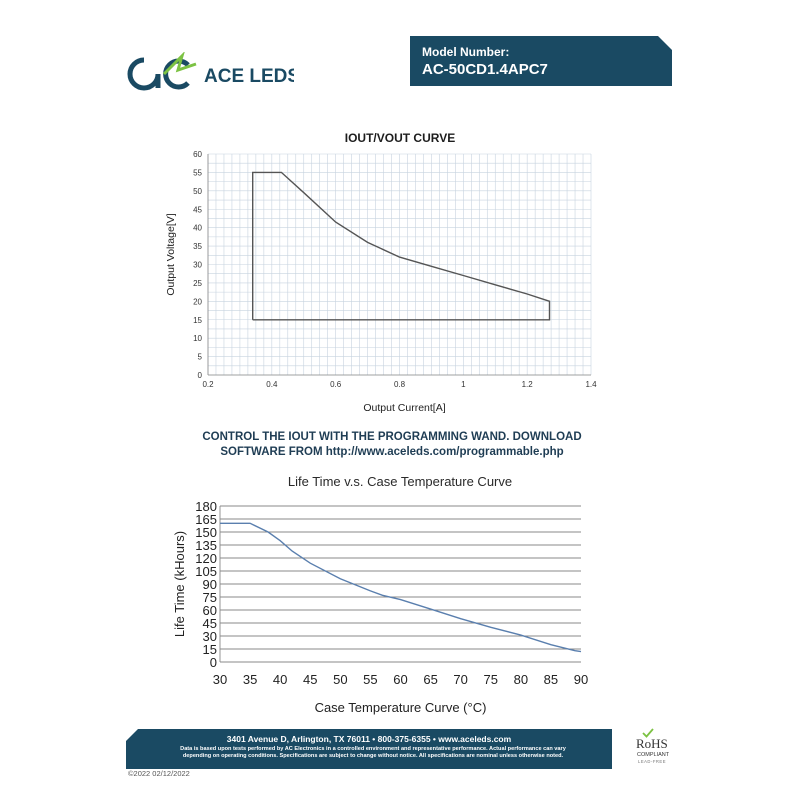 The image size is (800, 800). What do you see at coordinates (197, 172) in the screenshot?
I see `chart1-y-tick-label: 55` at bounding box center [197, 172].